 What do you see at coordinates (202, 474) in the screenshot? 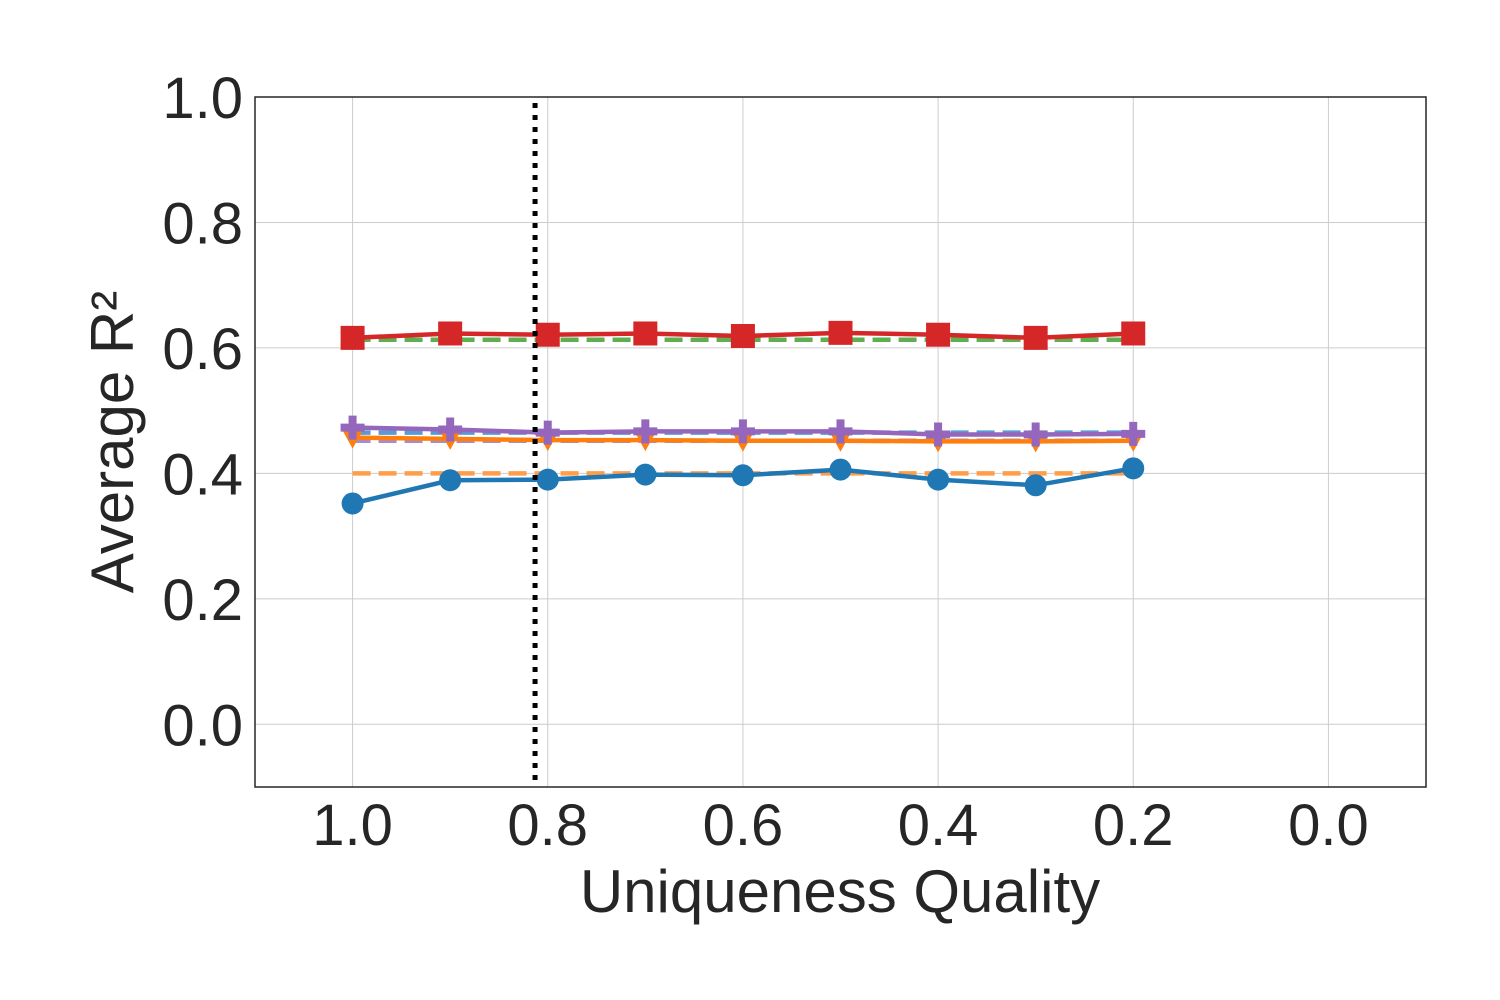
I see `y-tick-label: 0.4` at bounding box center [202, 474].